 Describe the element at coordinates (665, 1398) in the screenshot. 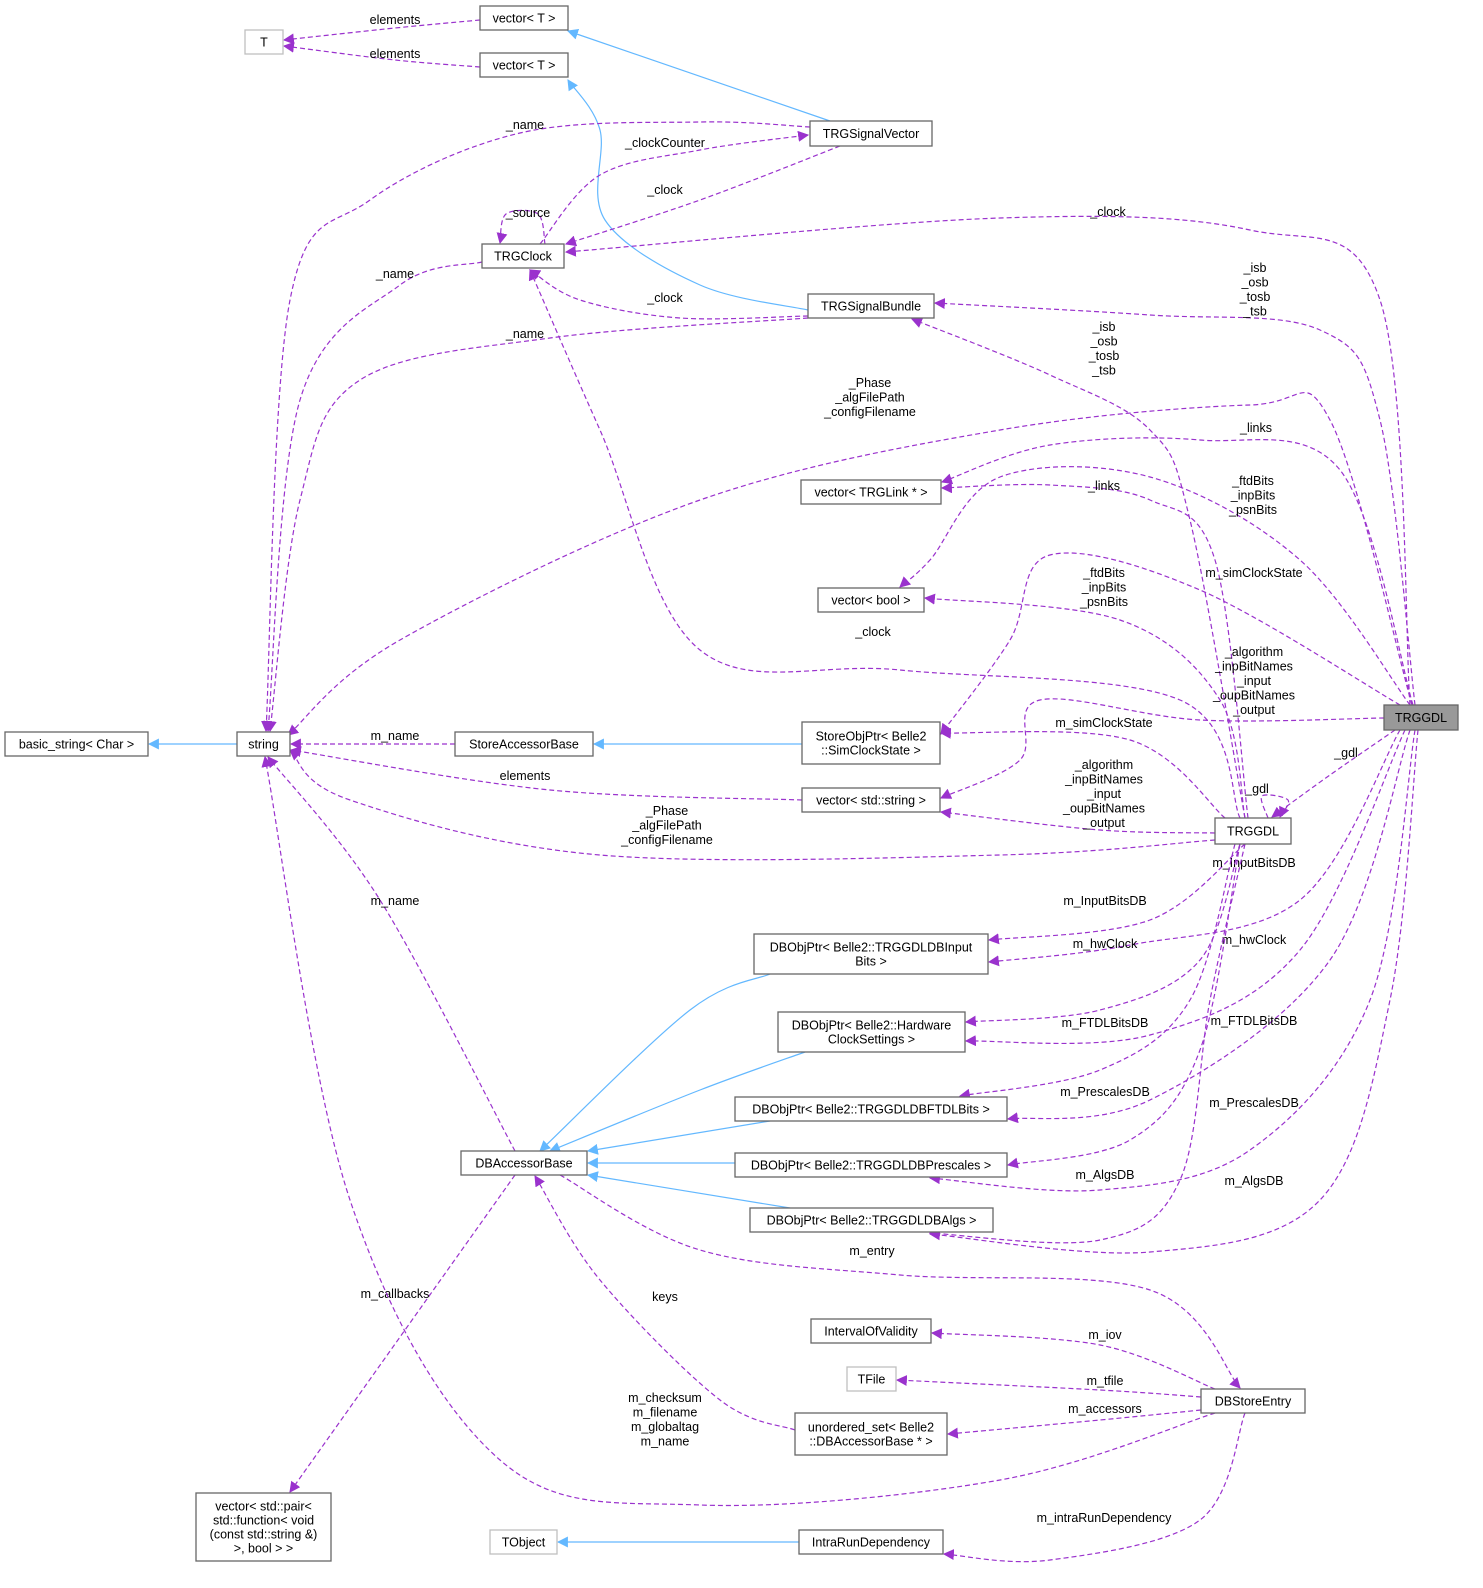

I see `edge-label: m_checksum` at that location.